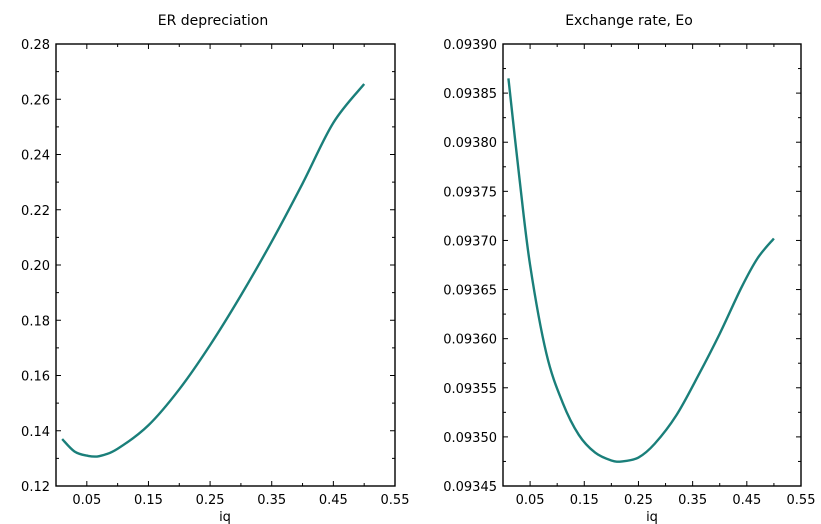  I want to click on y-tick-label: 0.24, so click(35, 156).